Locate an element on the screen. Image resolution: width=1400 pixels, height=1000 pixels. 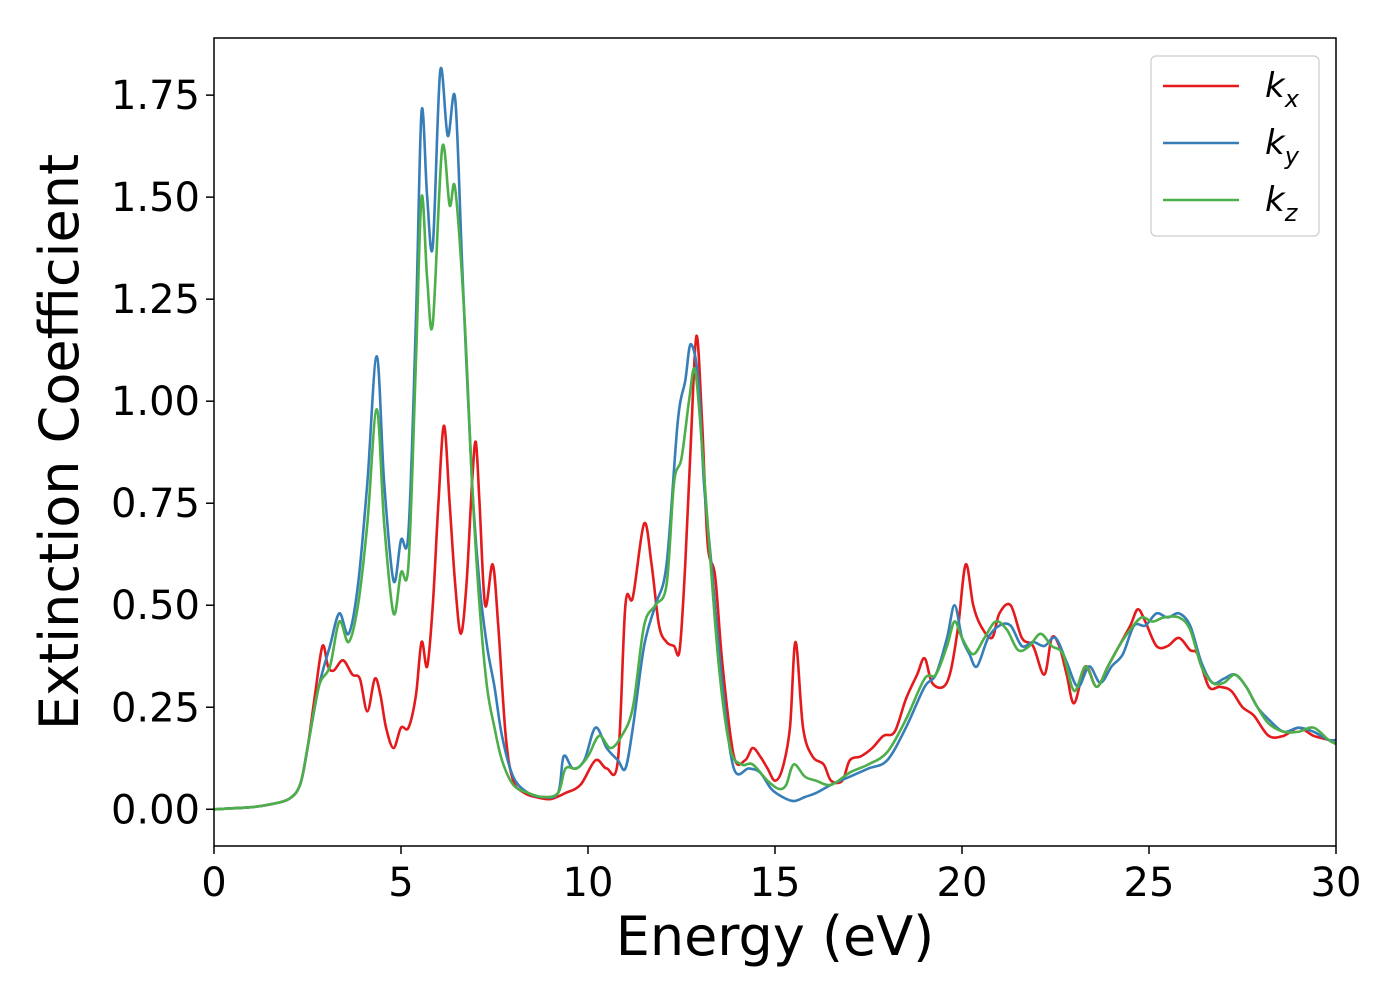
y-tick-label: 0.50 is located at coordinates (155, 606).